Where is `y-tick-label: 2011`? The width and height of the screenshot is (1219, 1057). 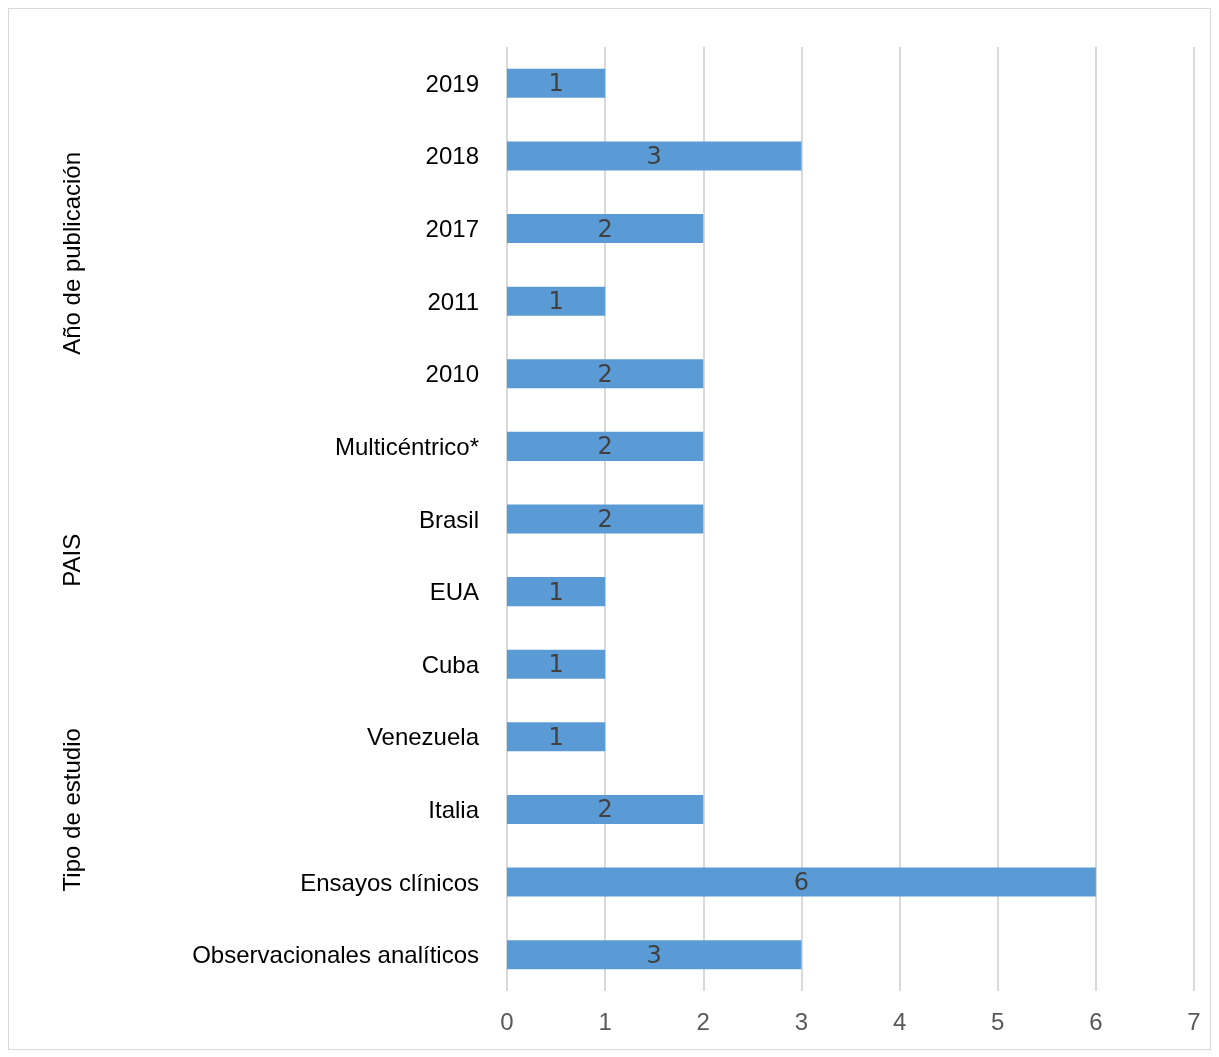 y-tick-label: 2011 is located at coordinates (453, 301).